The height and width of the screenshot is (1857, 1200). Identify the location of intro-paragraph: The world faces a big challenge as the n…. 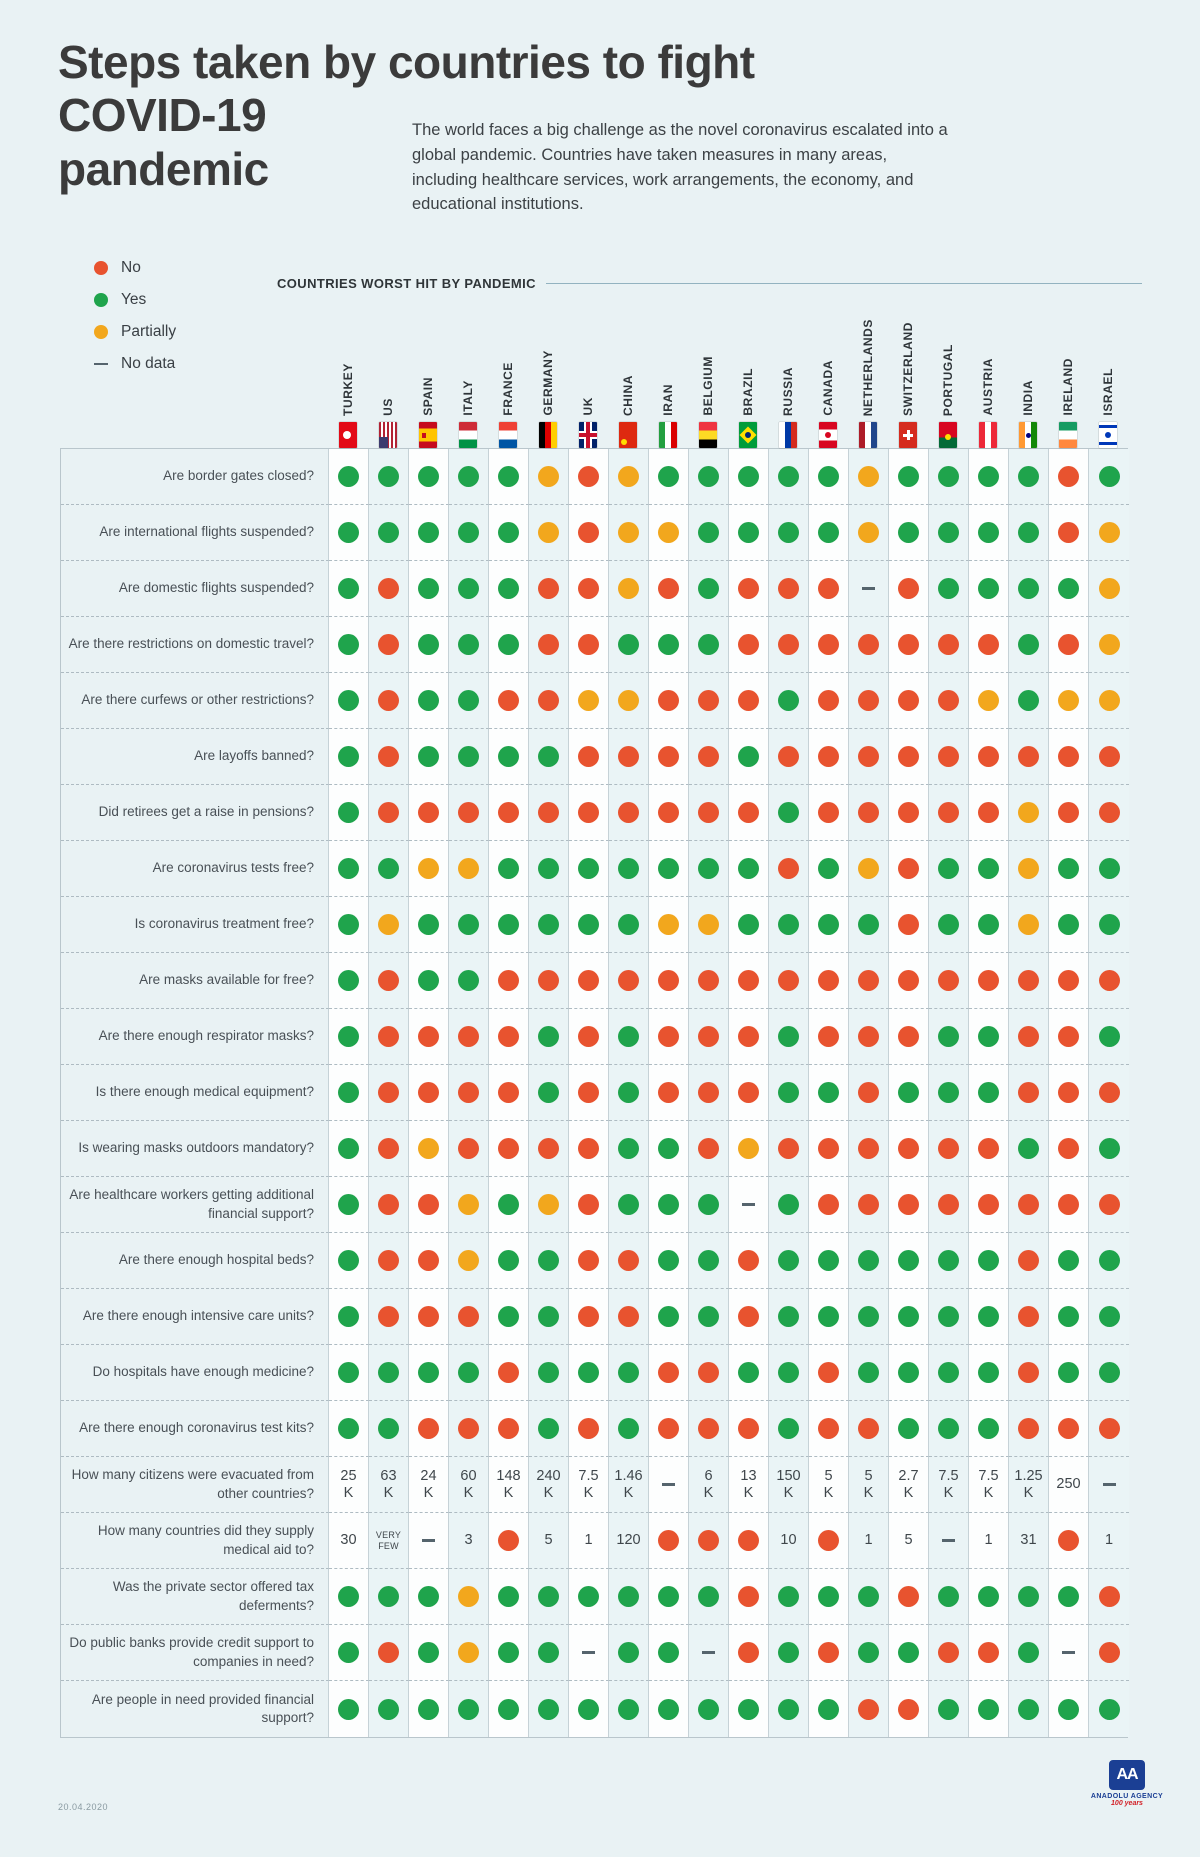
(680, 167).